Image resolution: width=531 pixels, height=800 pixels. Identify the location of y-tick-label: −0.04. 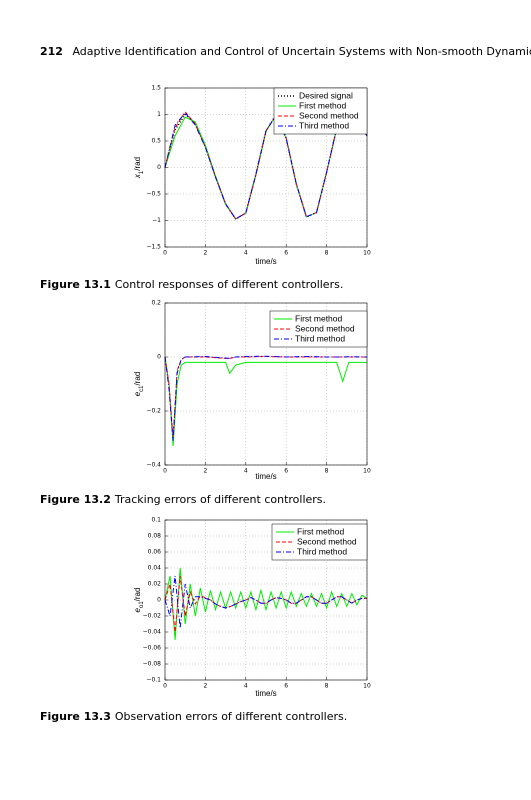
(152, 632).